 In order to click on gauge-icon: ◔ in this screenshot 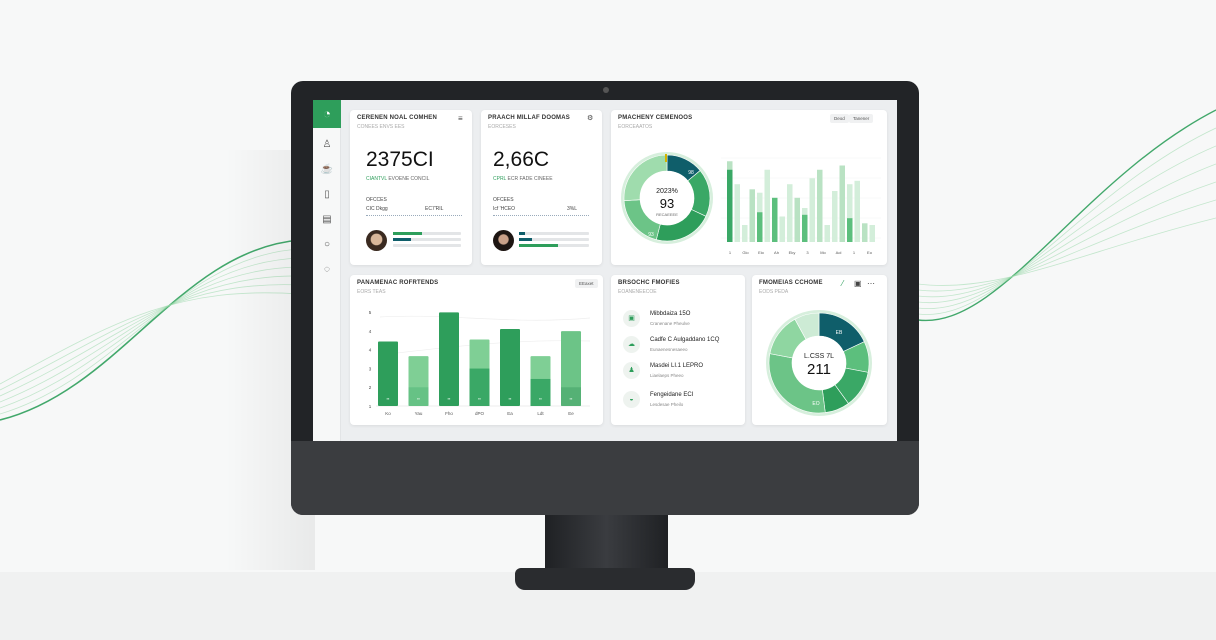, I will do `click(327, 114)`.